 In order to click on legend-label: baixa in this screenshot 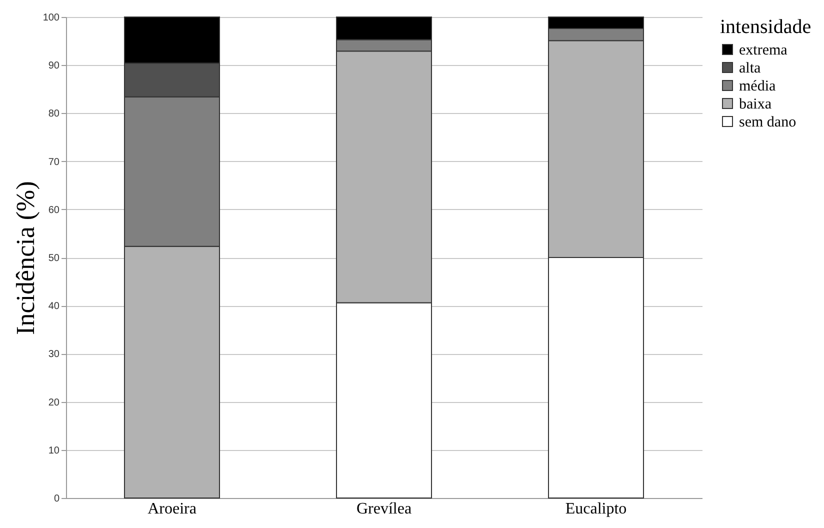, I will do `click(755, 104)`.